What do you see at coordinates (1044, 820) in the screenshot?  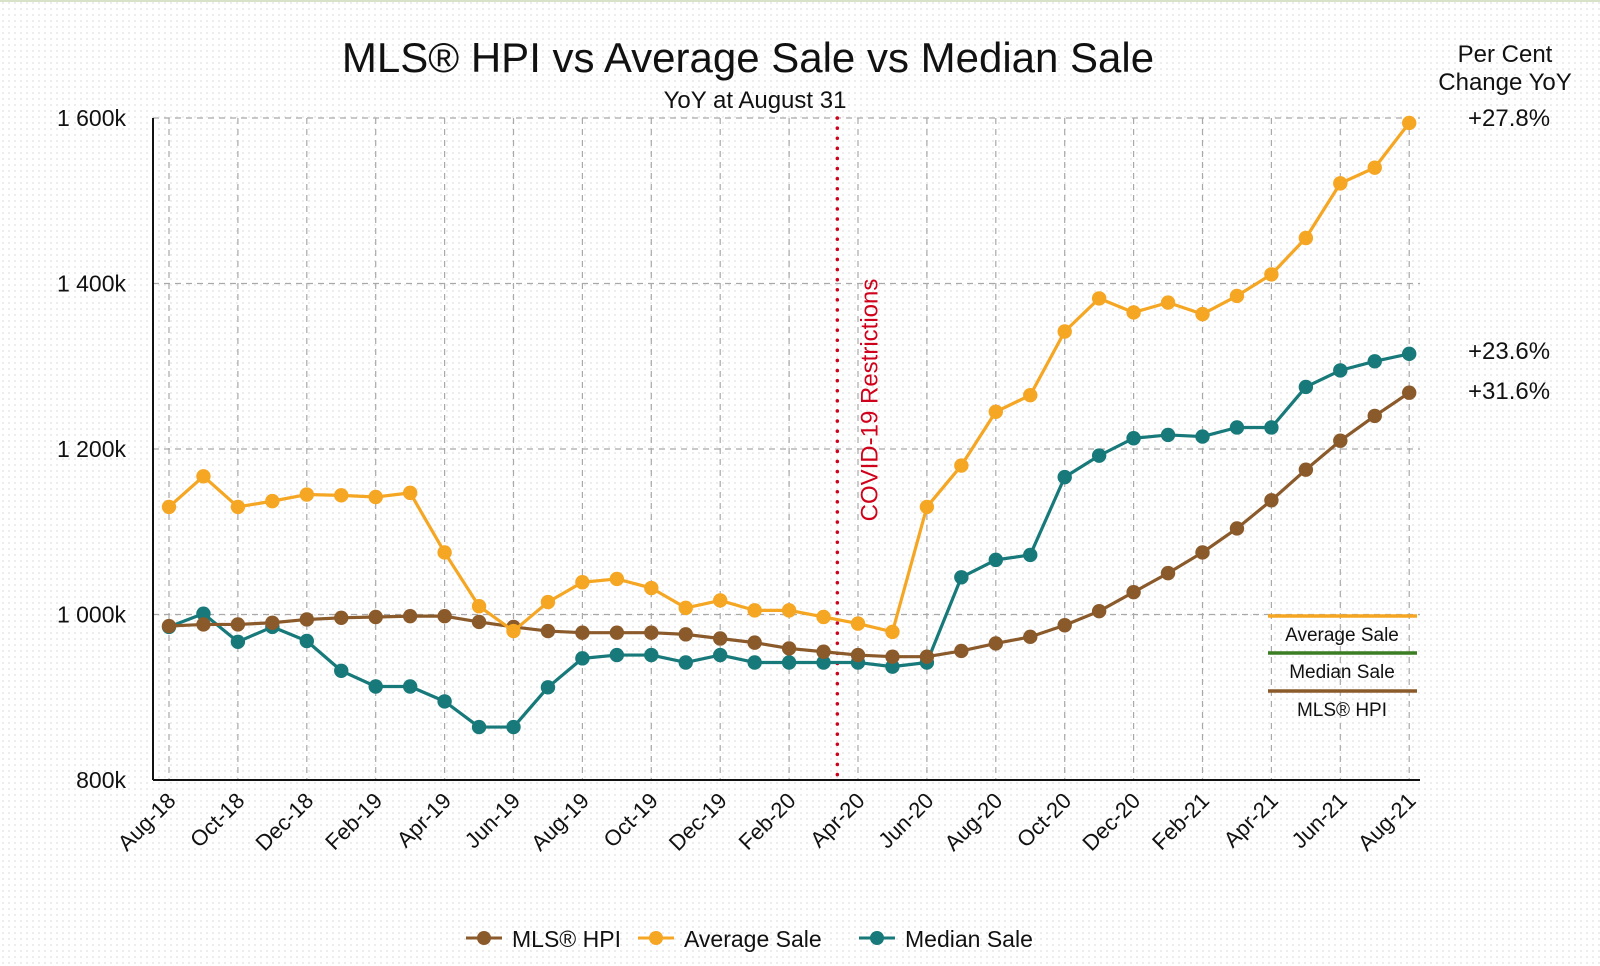 I see `x-tick-label: Oct-20` at bounding box center [1044, 820].